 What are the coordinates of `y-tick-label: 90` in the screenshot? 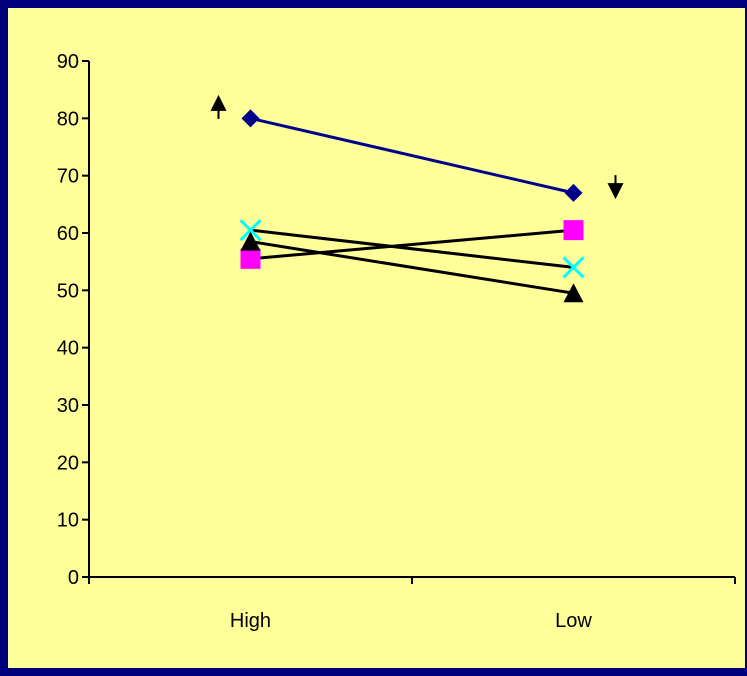 It's located at (68, 62).